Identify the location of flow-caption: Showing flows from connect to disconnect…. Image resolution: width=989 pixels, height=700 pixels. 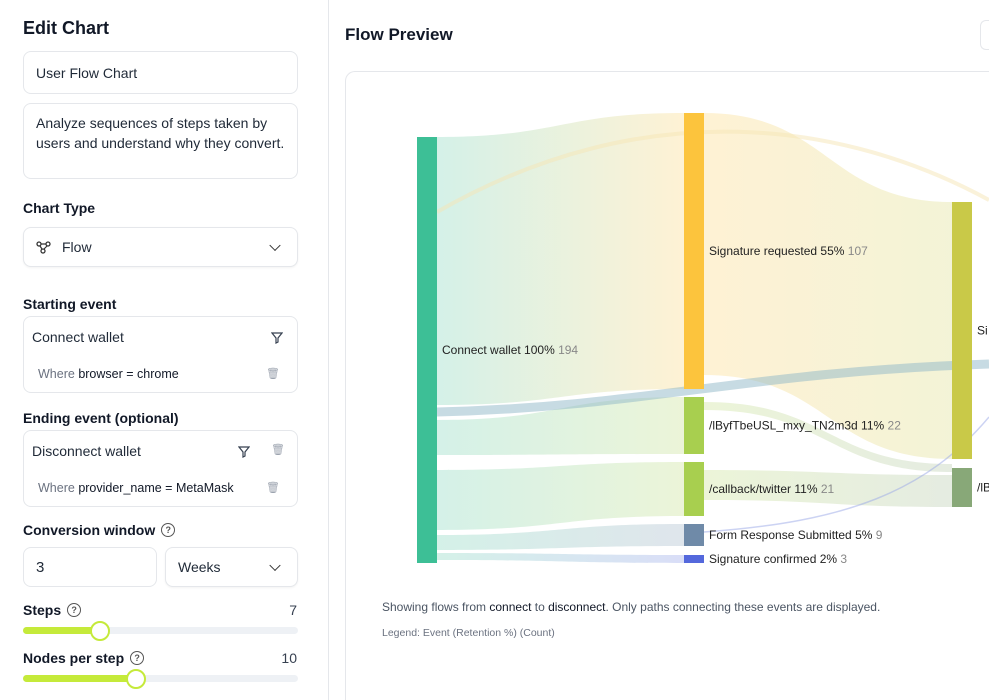
(631, 607).